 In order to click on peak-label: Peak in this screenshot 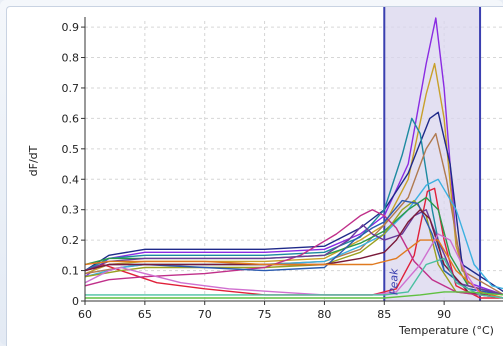, I will do `click(393, 281)`.